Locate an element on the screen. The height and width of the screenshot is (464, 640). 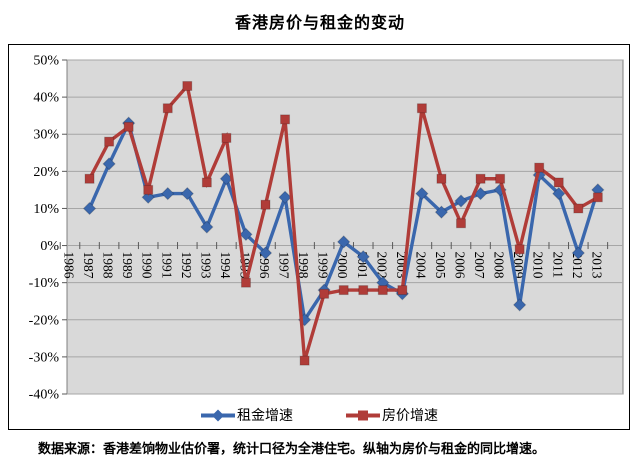
x-axis-label: 2006 is located at coordinates (460, 265).